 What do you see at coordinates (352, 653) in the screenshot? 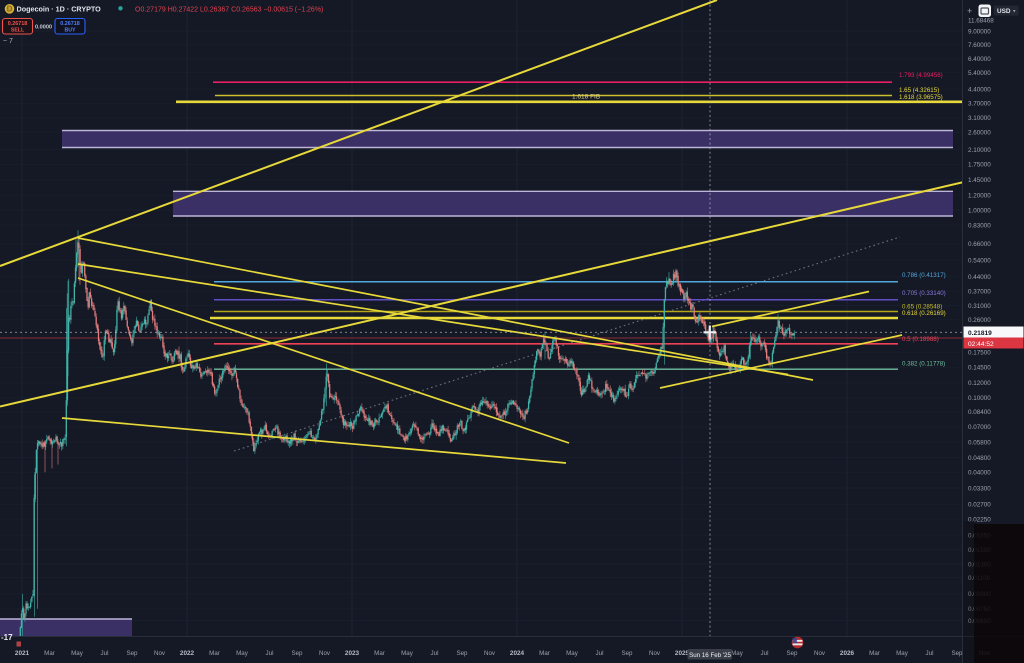
I see `svg-text: 2023` at bounding box center [352, 653].